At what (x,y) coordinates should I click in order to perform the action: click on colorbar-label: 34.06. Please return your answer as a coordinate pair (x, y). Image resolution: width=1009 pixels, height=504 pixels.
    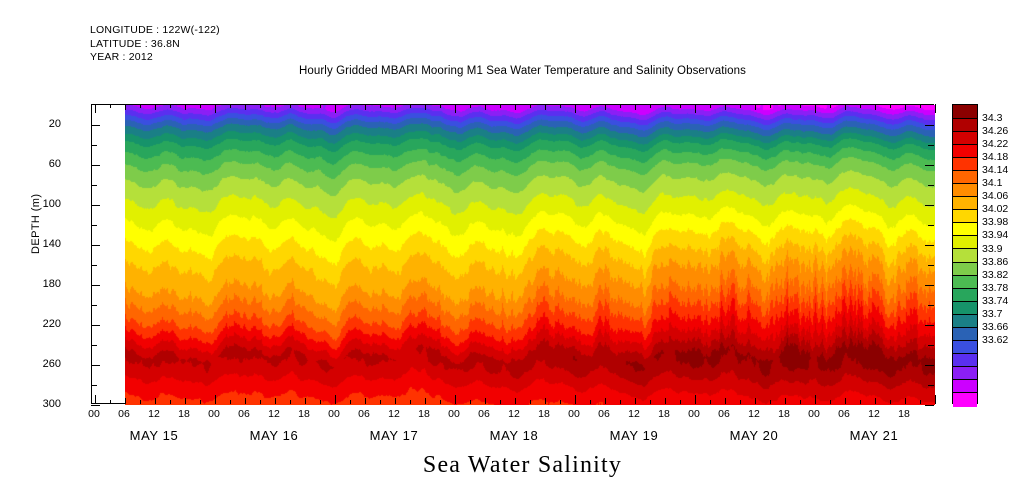
    Looking at the image, I should click on (995, 196).